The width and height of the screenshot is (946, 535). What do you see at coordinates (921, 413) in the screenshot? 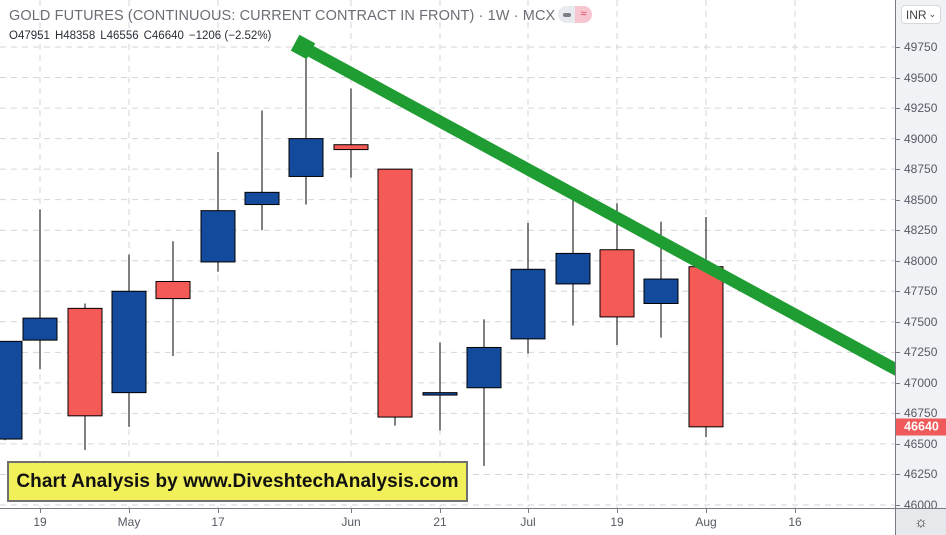
I see `price-tick-label: 46750` at bounding box center [921, 413].